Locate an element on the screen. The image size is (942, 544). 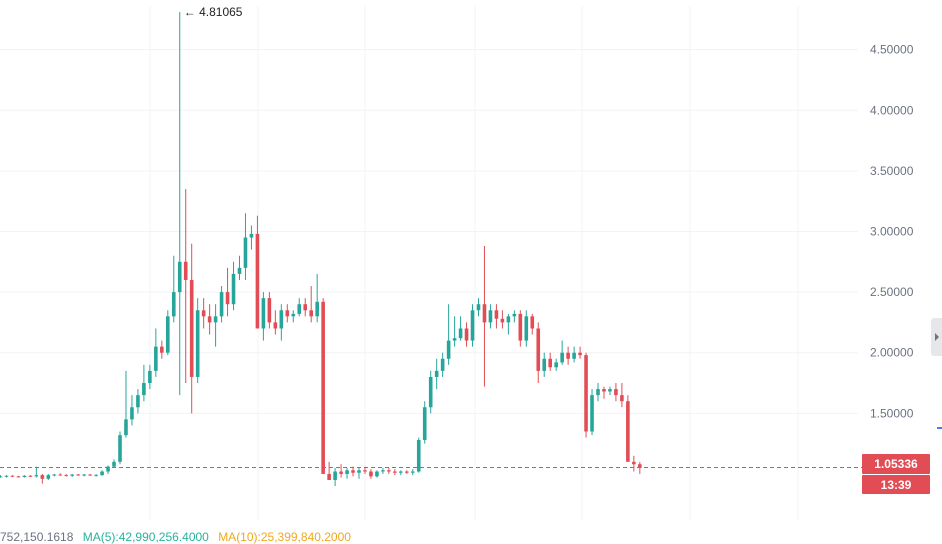
y-tick-label: 2.50000 is located at coordinates (892, 292).